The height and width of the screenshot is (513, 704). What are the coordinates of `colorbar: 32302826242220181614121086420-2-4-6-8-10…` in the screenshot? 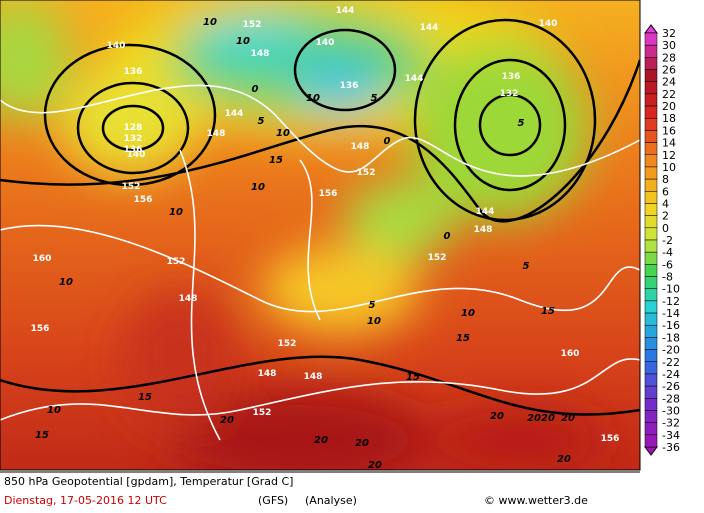 It's located at (662, 240).